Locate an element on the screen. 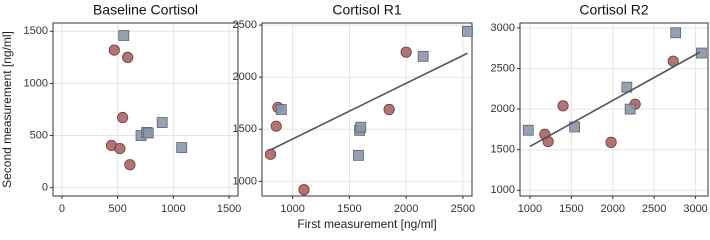 The width and height of the screenshot is (710, 240). panel-title: Cortisol R2 is located at coordinates (613, 10).